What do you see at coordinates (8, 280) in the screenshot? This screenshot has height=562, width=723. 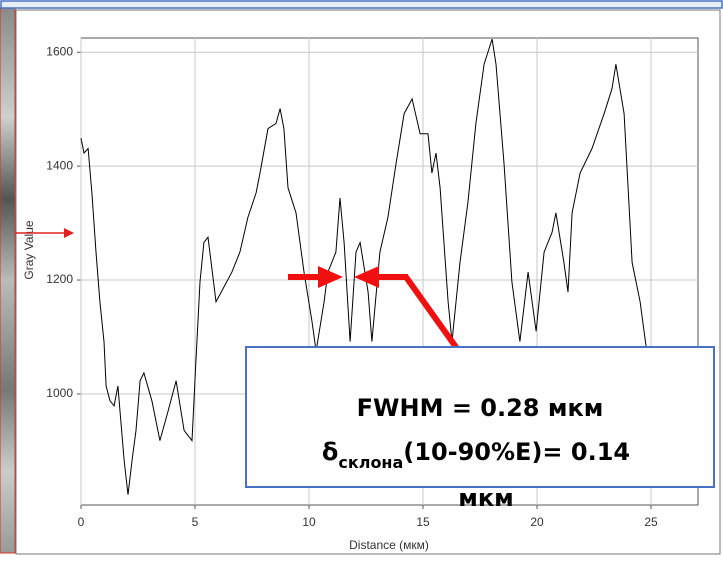 I see `image-strip` at bounding box center [8, 280].